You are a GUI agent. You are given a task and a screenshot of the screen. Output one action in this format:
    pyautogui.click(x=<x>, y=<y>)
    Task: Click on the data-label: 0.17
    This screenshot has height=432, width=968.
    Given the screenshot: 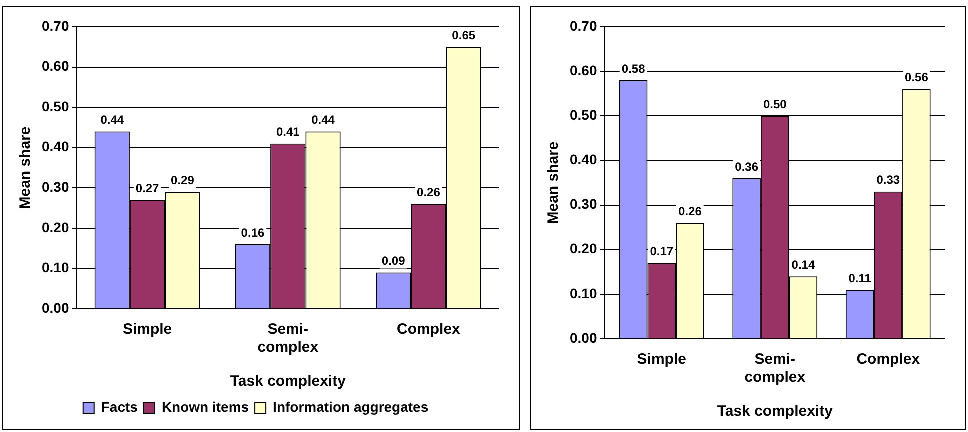 What is the action you would take?
    pyautogui.click(x=662, y=251)
    